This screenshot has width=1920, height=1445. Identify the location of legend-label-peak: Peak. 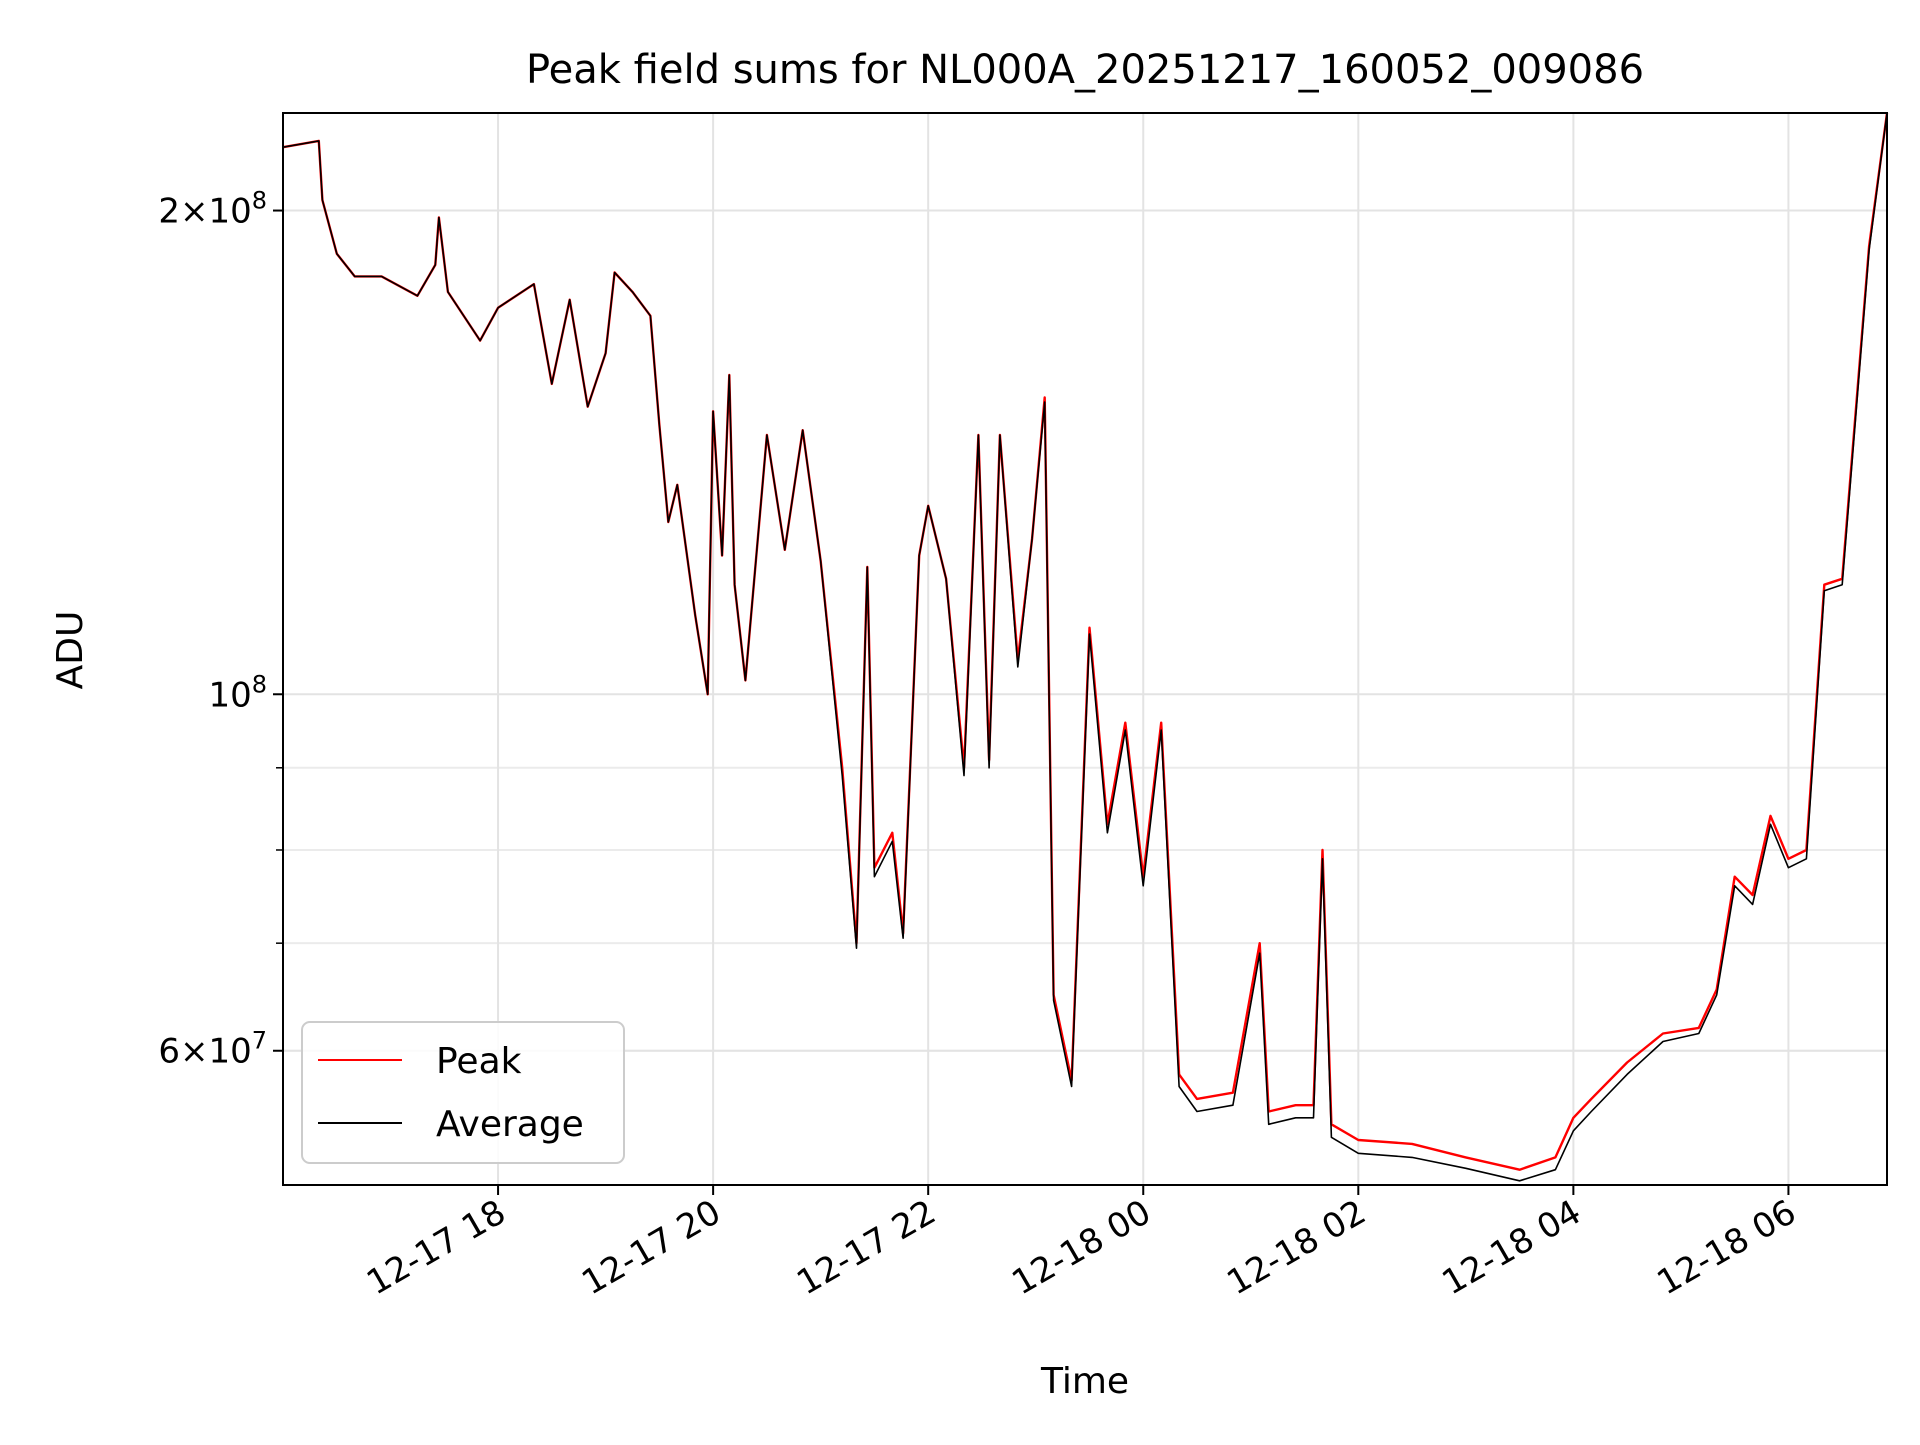
(479, 1061).